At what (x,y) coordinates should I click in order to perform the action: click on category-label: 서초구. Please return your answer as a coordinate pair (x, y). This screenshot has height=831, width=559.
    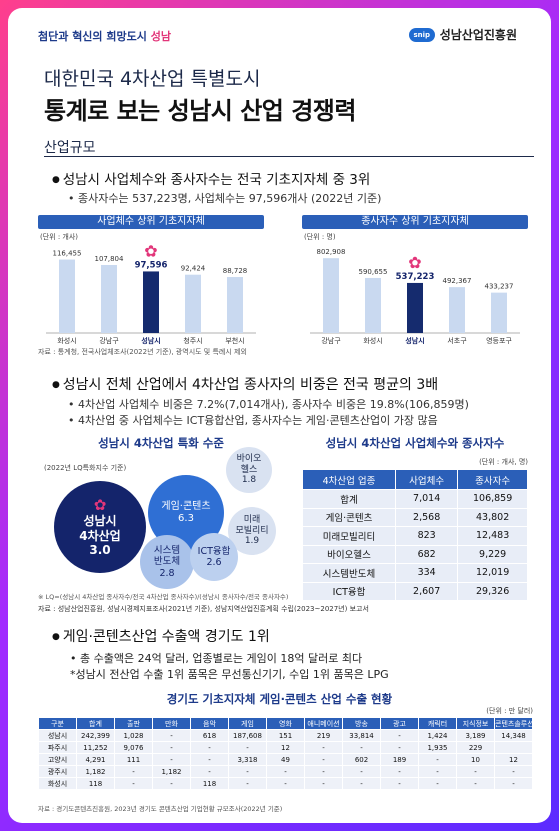
    Looking at the image, I should click on (457, 340).